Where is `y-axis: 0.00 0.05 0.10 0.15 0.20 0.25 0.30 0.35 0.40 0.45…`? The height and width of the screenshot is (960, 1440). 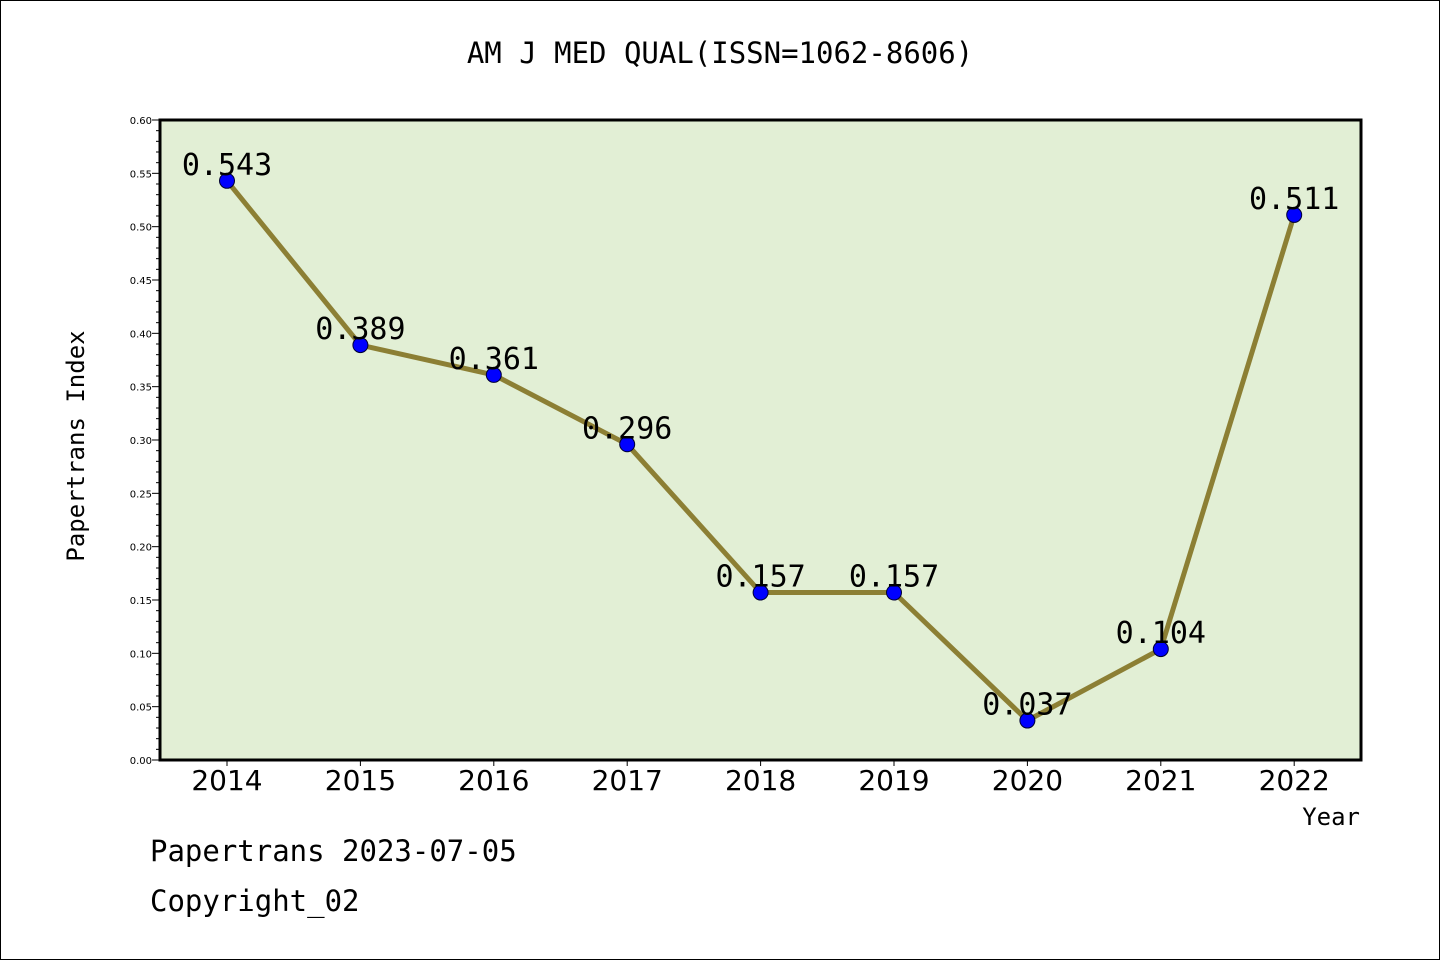 y-axis: 0.00 0.05 0.10 0.15 0.20 0.25 0.30 0.35 0.40 0.45… is located at coordinates (145, 441).